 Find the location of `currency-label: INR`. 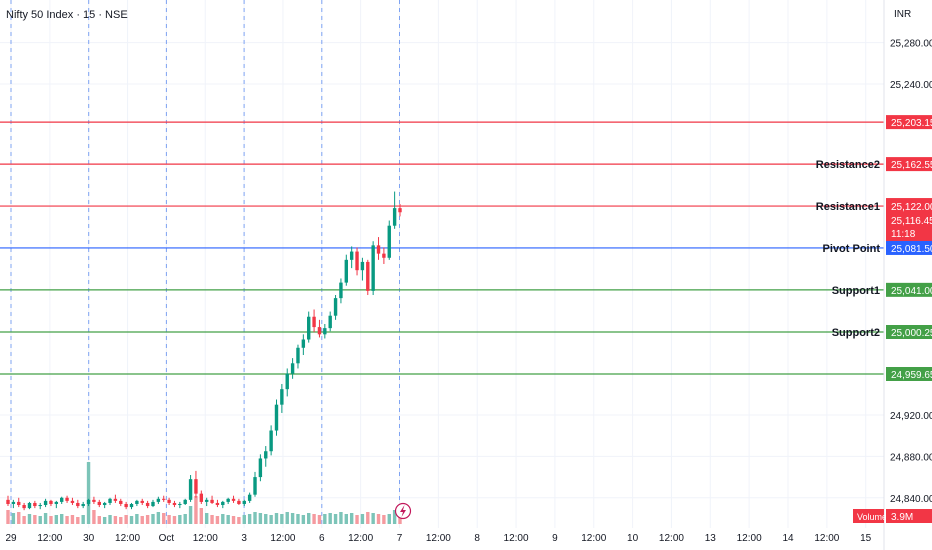

currency-label: INR is located at coordinates (903, 14).